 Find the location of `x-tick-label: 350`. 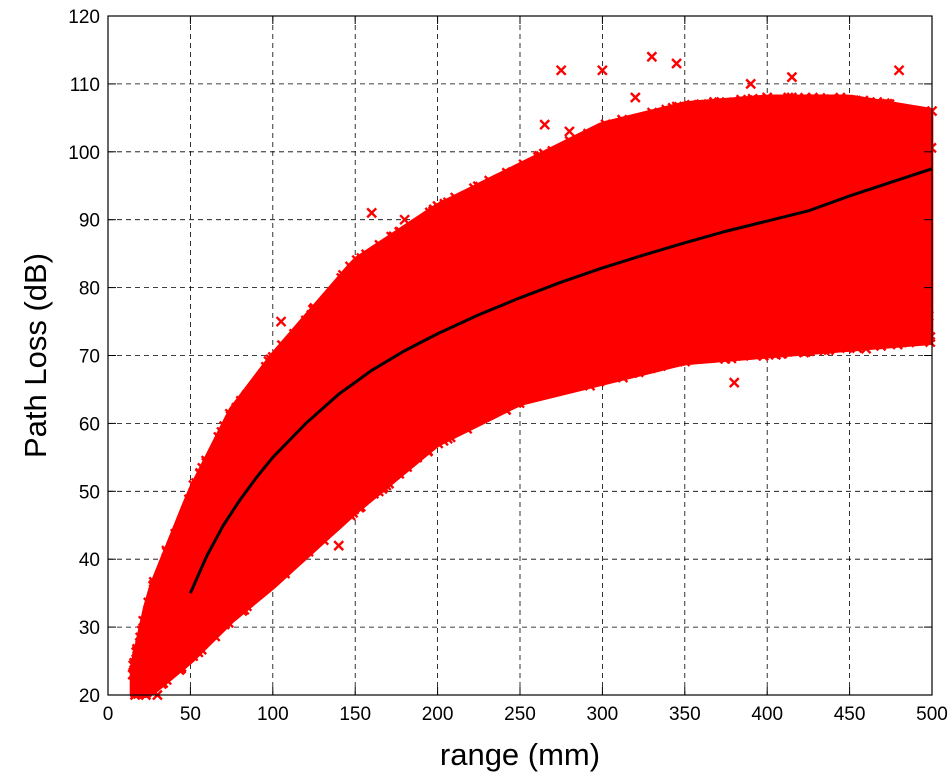

x-tick-label: 350 is located at coordinates (685, 714).